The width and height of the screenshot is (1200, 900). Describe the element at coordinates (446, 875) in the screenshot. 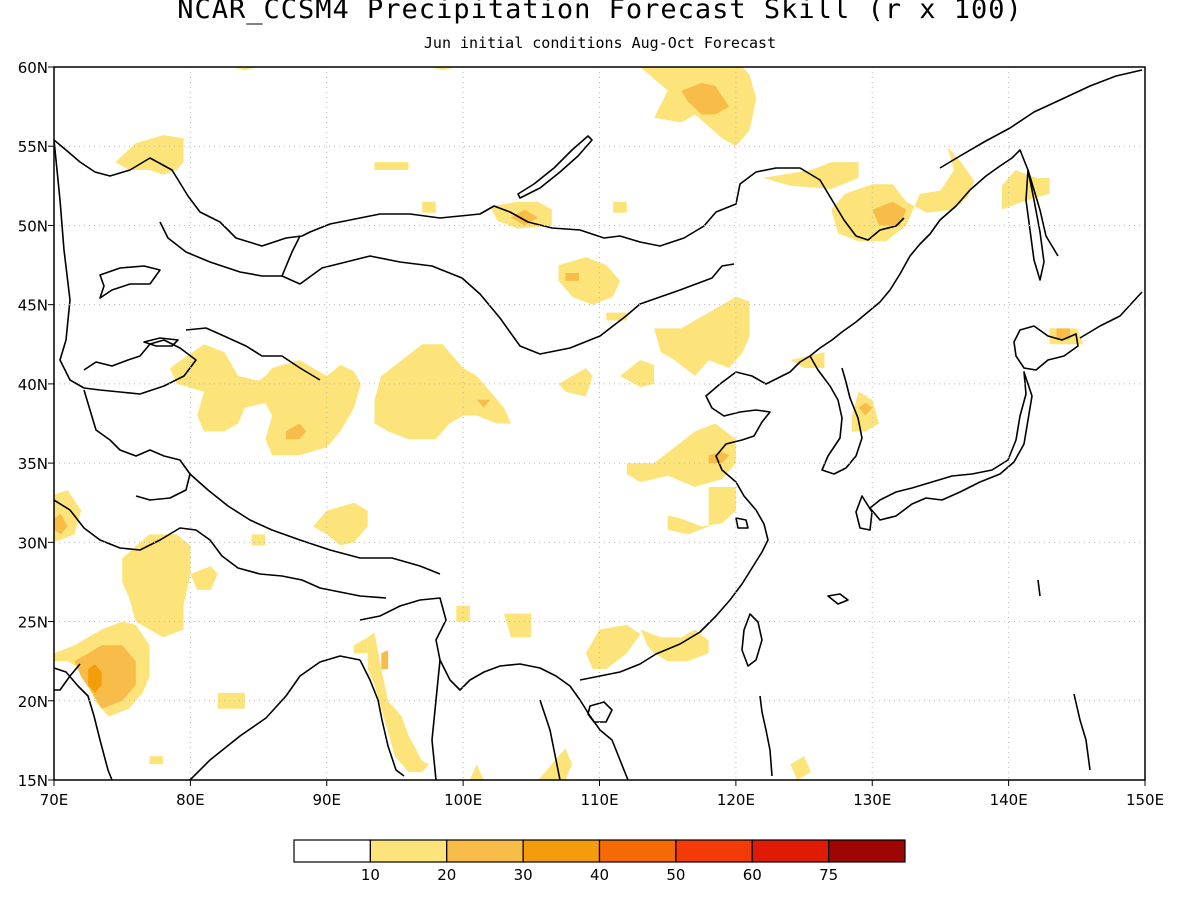

I see `colorbar-label: 20` at that location.